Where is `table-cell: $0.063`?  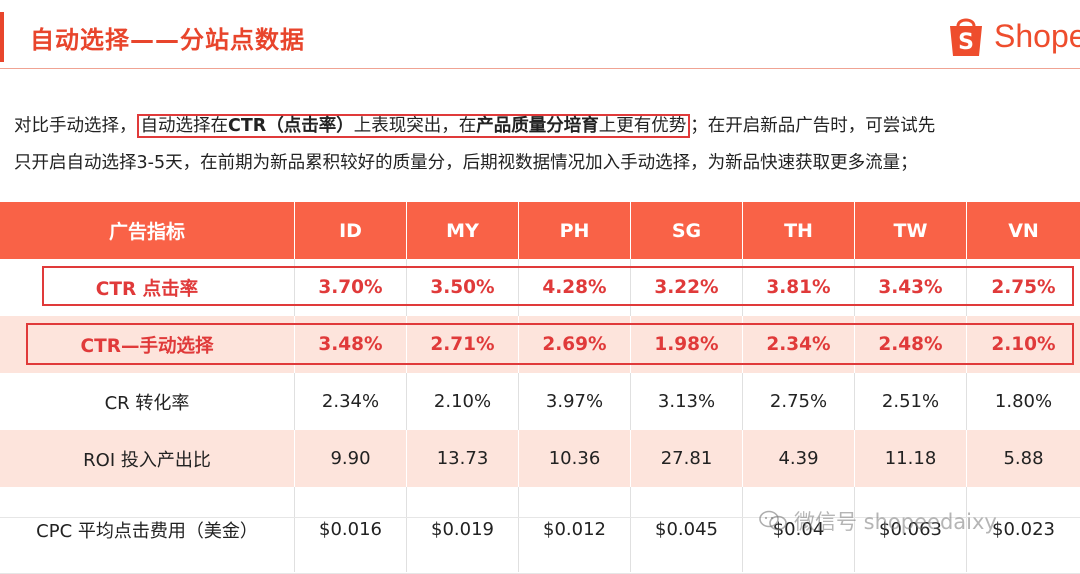 table-cell: $0.063 is located at coordinates (911, 529).